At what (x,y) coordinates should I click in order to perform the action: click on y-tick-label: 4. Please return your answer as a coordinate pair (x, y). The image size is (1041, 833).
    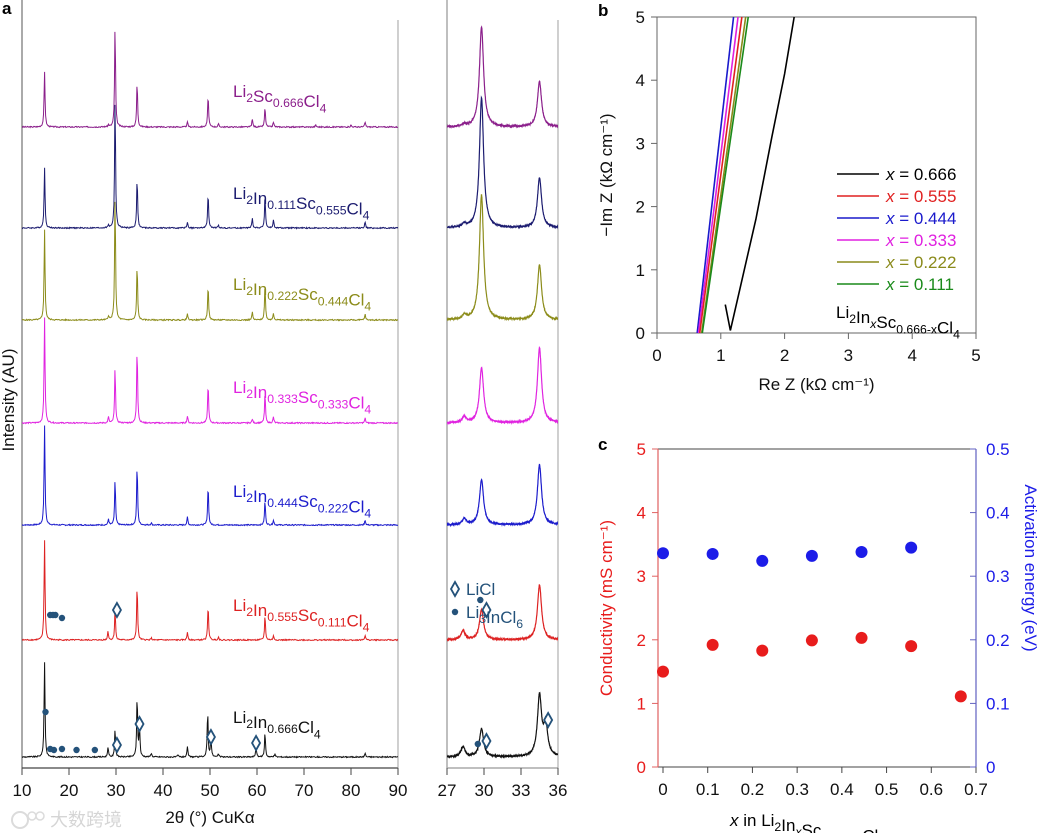
    Looking at the image, I should click on (640, 80).